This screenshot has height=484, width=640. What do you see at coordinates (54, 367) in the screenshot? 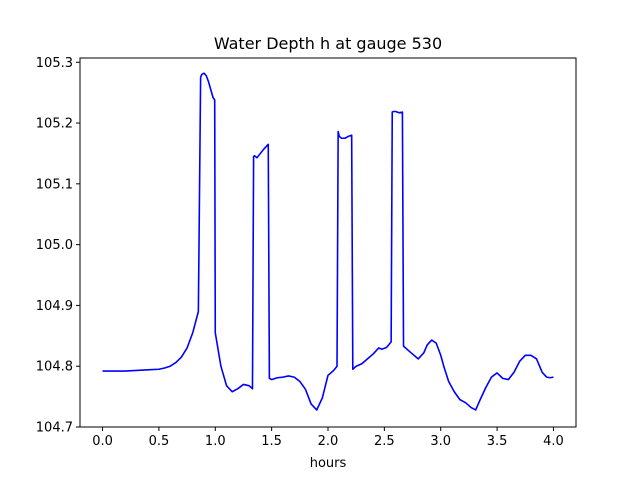
I see `y-tick-label: 104.8` at bounding box center [54, 367].